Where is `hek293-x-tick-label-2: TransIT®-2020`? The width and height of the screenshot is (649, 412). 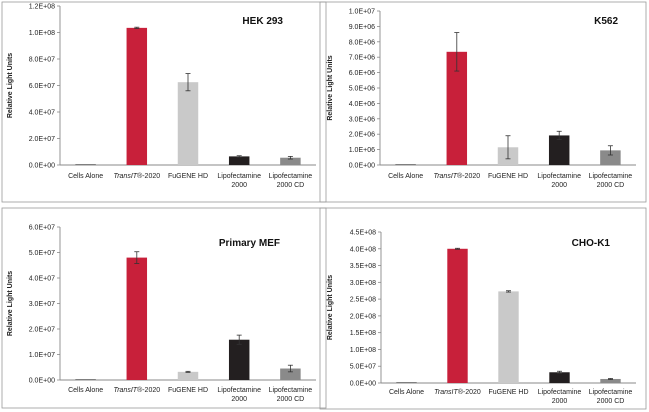 hek293-x-tick-label-2: TransIT®-2020 is located at coordinates (136, 176).